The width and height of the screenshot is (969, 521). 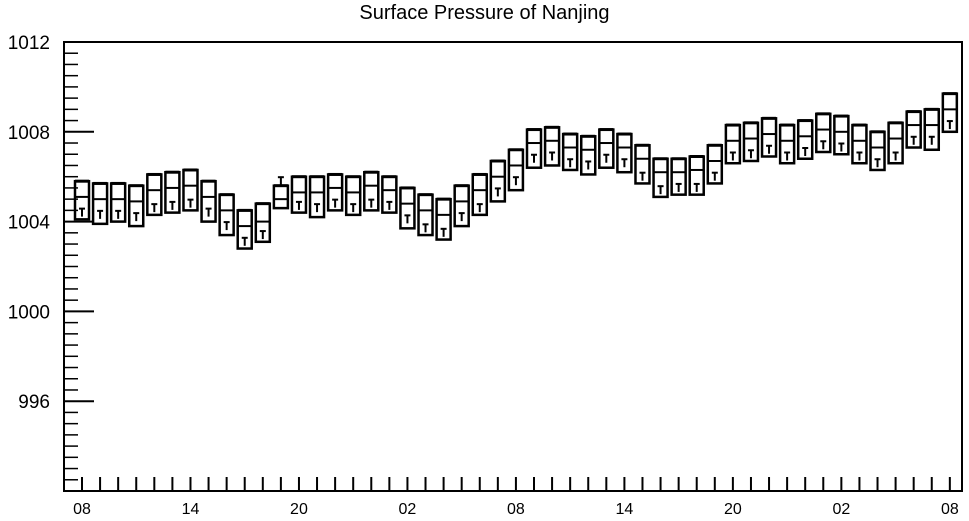 What do you see at coordinates (34, 402) in the screenshot?
I see `y-tick-label: 996` at bounding box center [34, 402].